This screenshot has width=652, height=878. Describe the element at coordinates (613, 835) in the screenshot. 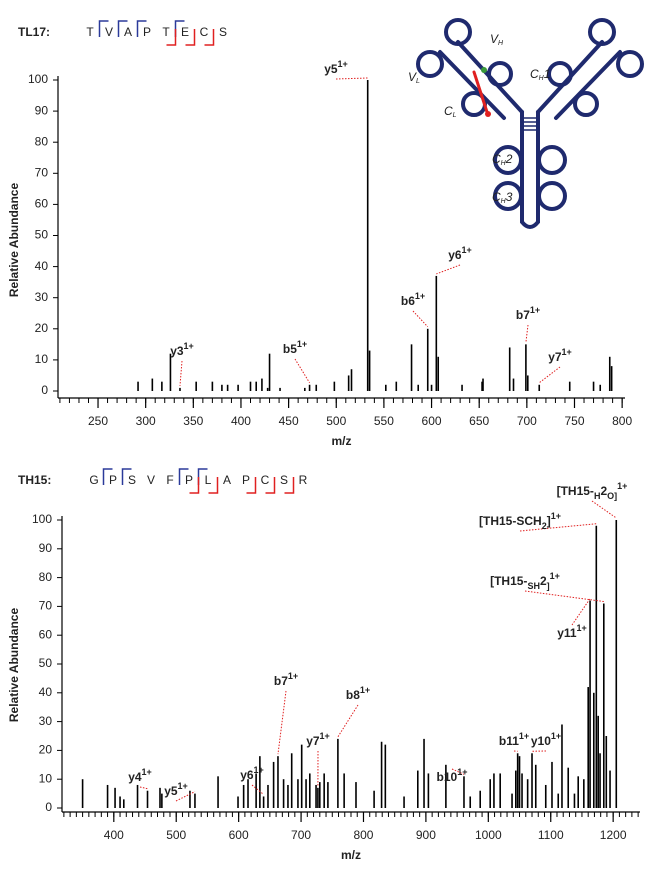

I see `x-tick-label: 1200` at that location.